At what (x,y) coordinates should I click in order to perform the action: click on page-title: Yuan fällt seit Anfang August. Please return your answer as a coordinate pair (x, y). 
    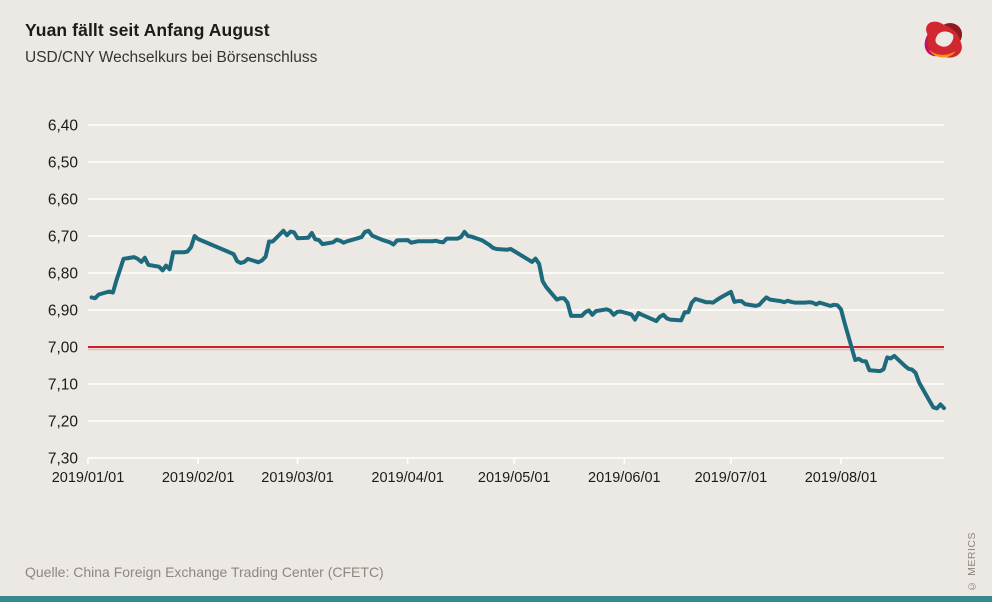
    Looking at the image, I should click on (147, 30).